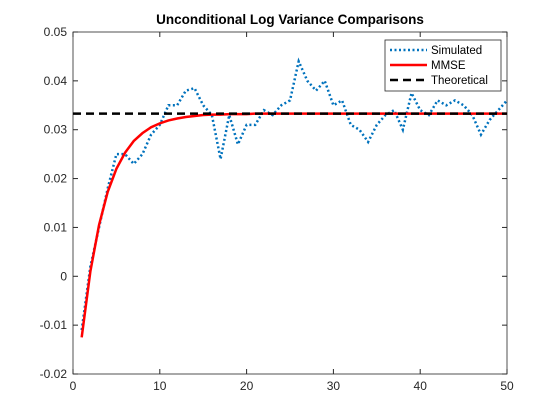 This screenshot has width=560, height=420. I want to click on legend-label: Theoretical, so click(459, 81).